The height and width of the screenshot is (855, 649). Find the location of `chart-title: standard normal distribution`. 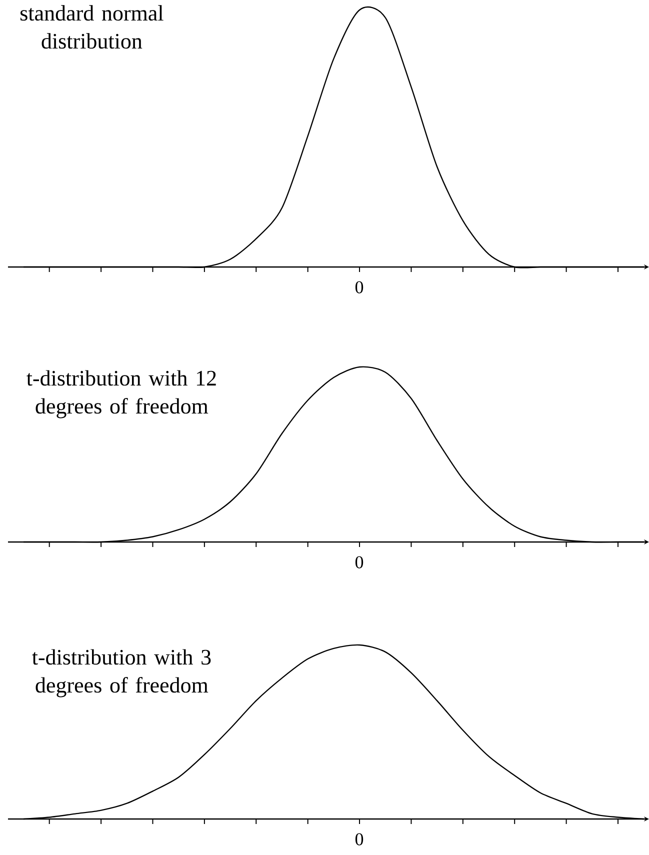

chart-title: standard normal distribution is located at coordinates (92, 27).